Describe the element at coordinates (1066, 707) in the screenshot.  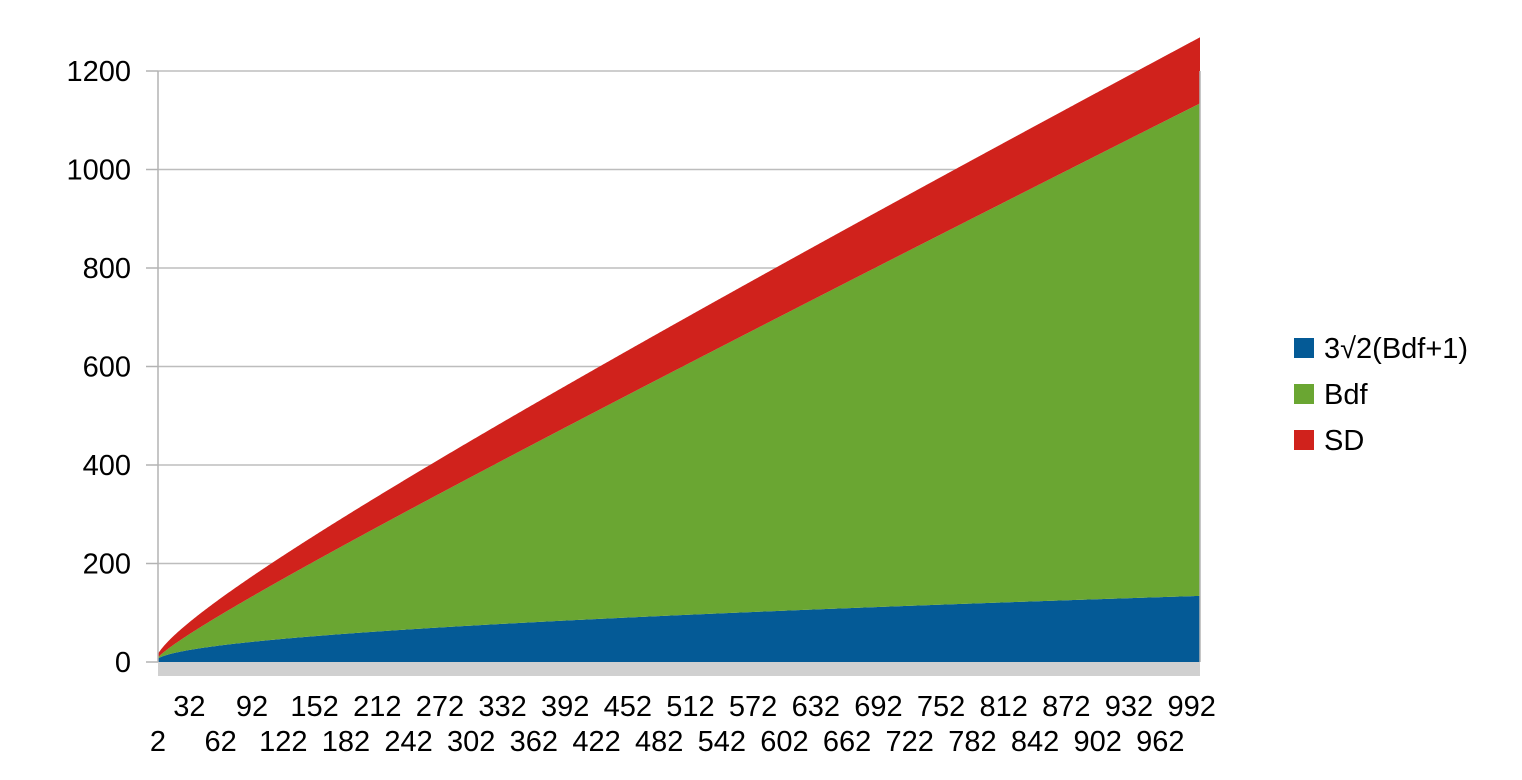
I see `x-tick-label-872: 872` at that location.